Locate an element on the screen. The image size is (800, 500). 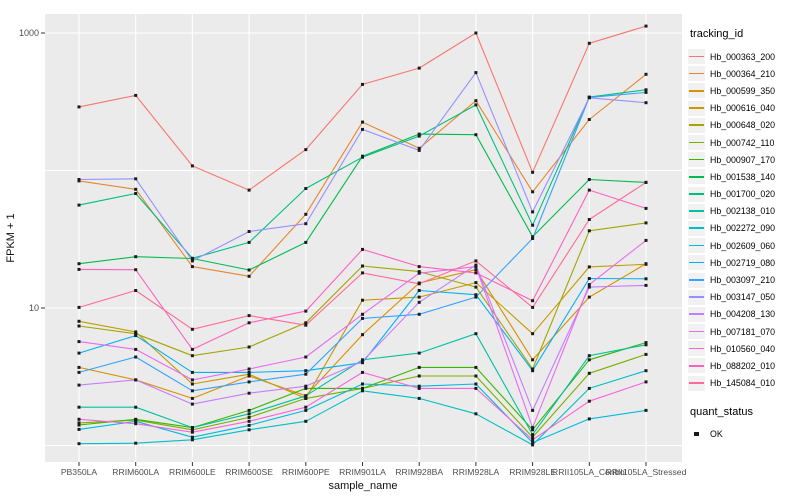
legend-quant-items: OK is located at coordinates (744, 434).